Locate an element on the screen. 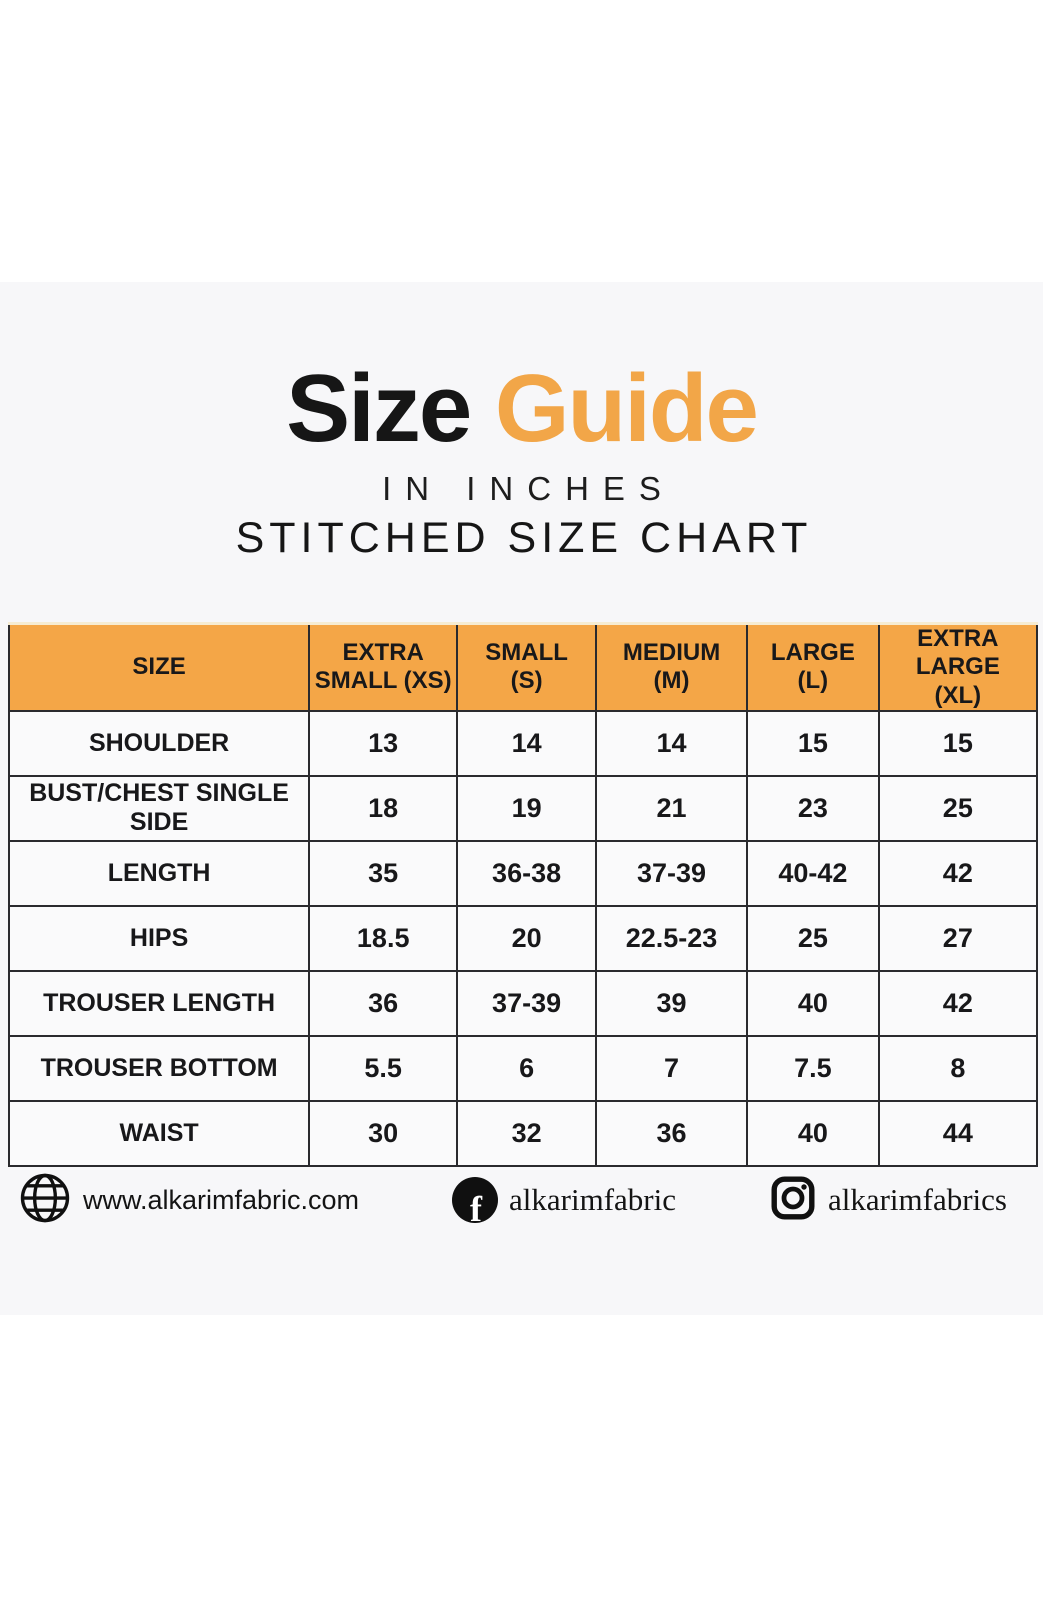 The width and height of the screenshot is (1043, 1600). table-row-length: LENGTH 35 36-38 37-39 40-42 42 is located at coordinates (523, 873).